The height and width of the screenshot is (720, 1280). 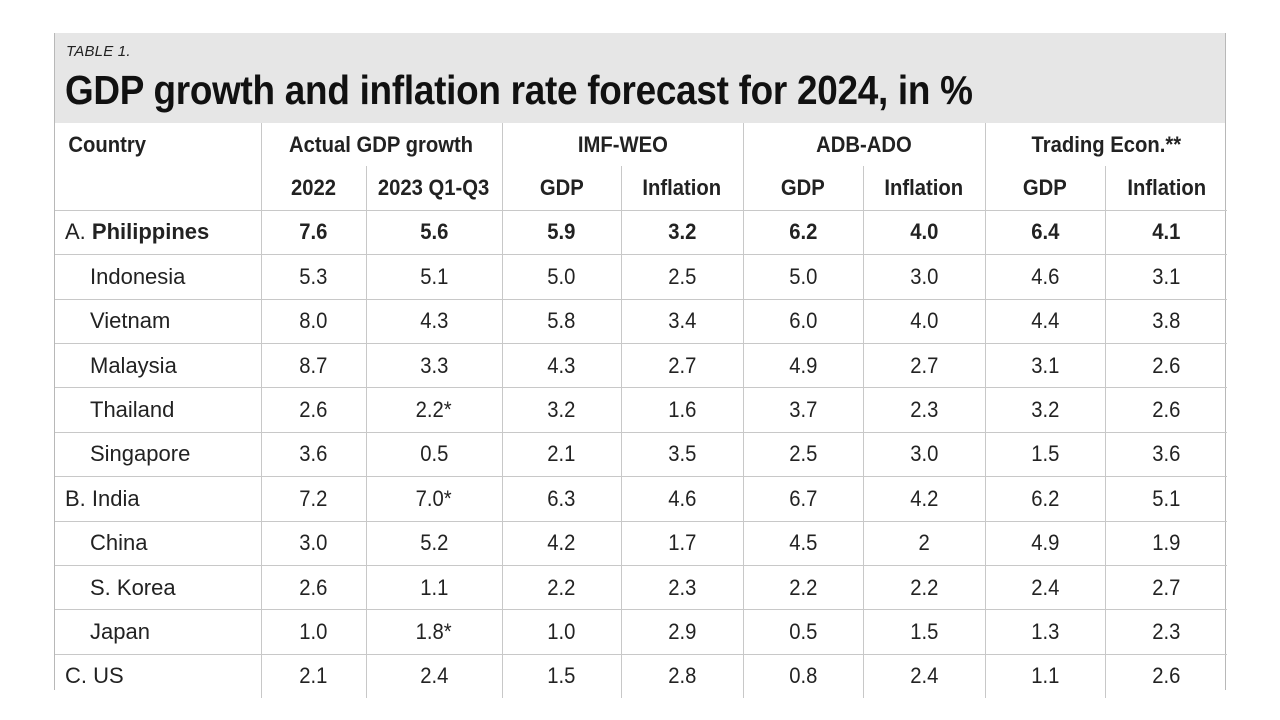 What do you see at coordinates (158, 632) in the screenshot?
I see `country-cell: Japan` at bounding box center [158, 632].